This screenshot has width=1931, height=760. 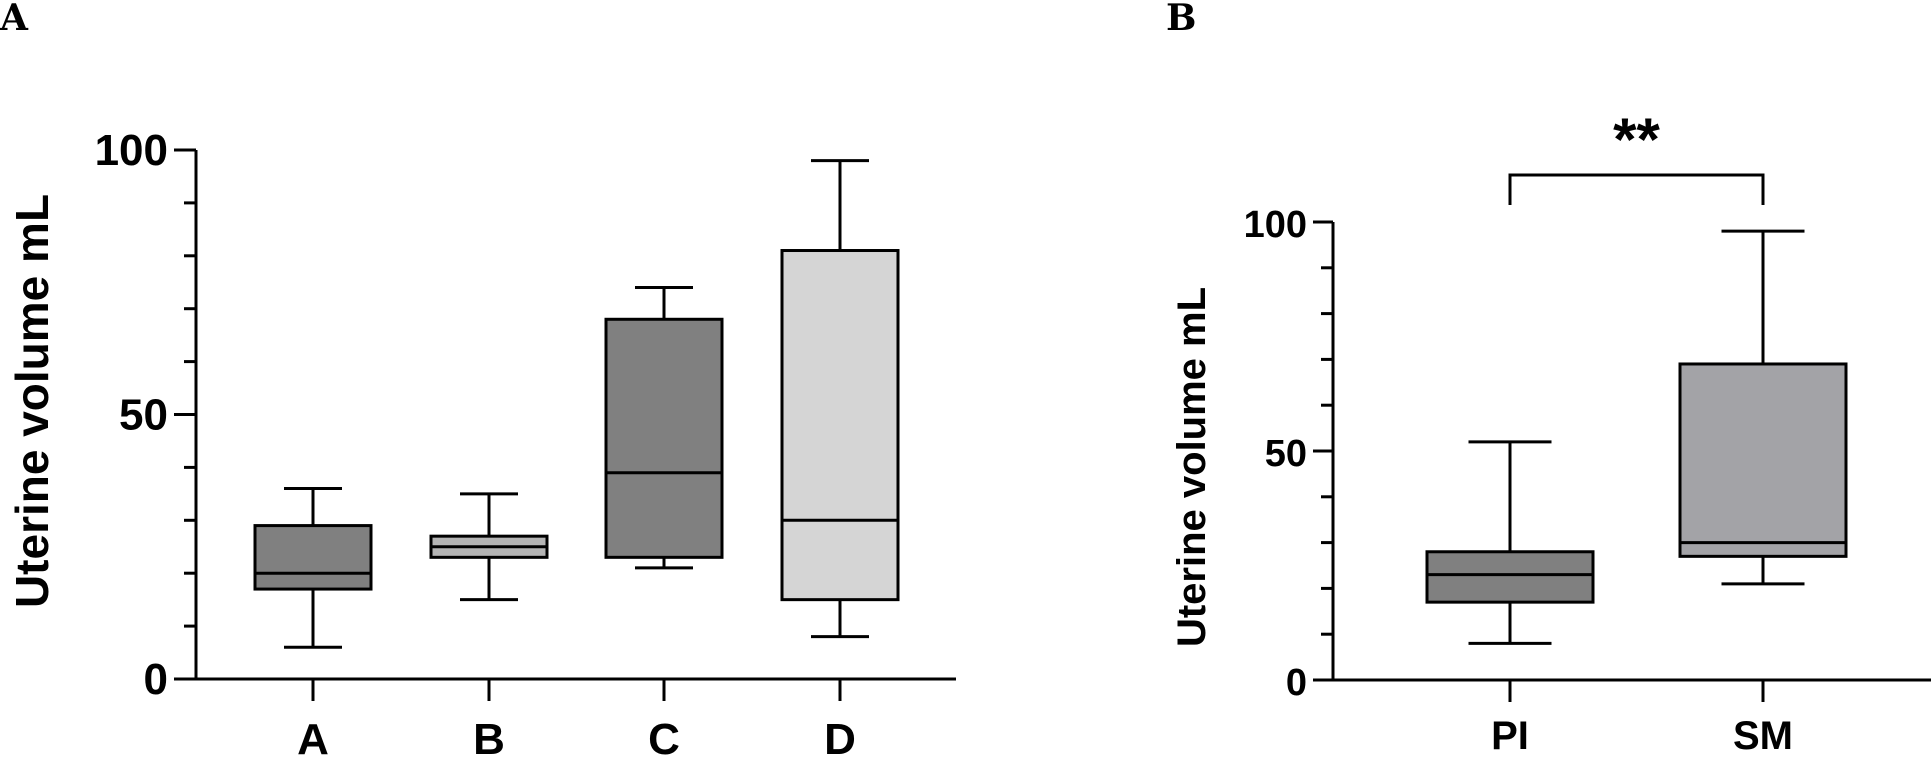 I want to click on significance-label: **, so click(x=1636, y=139).